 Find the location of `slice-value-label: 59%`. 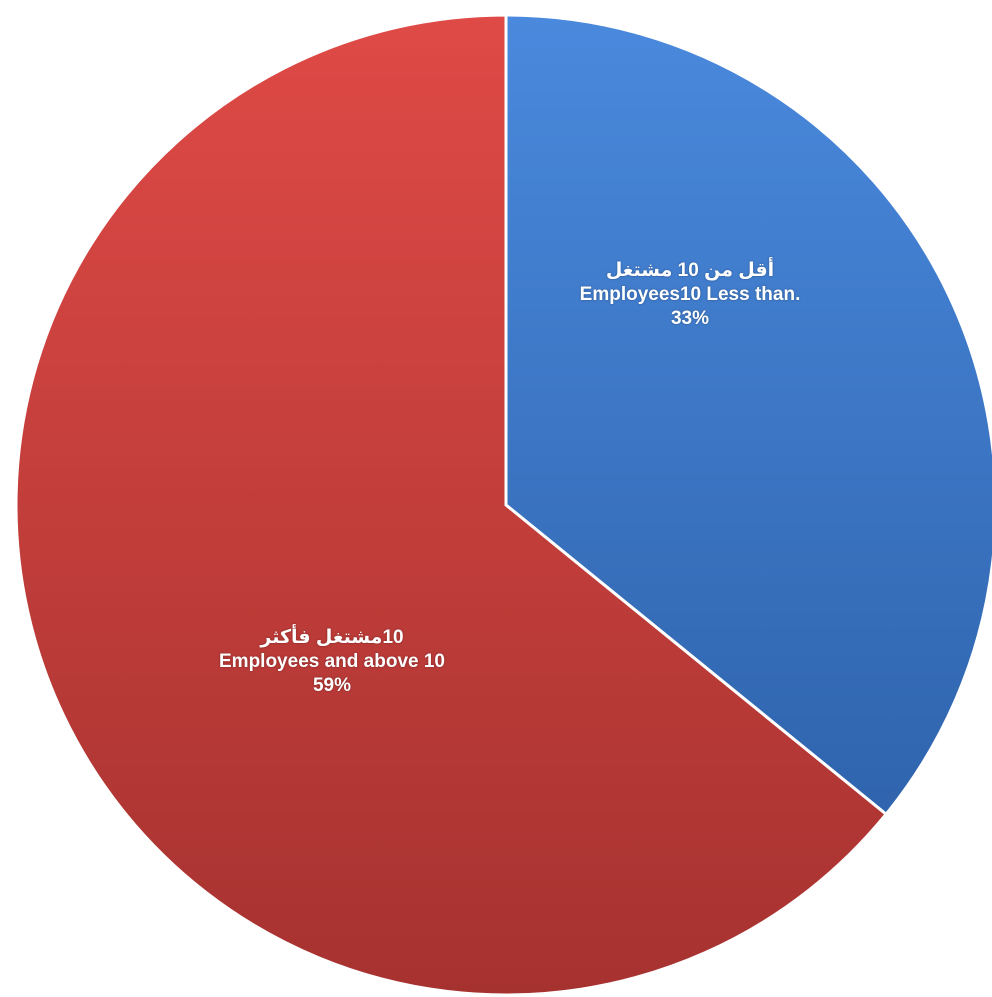

slice-value-label: 59% is located at coordinates (332, 685).